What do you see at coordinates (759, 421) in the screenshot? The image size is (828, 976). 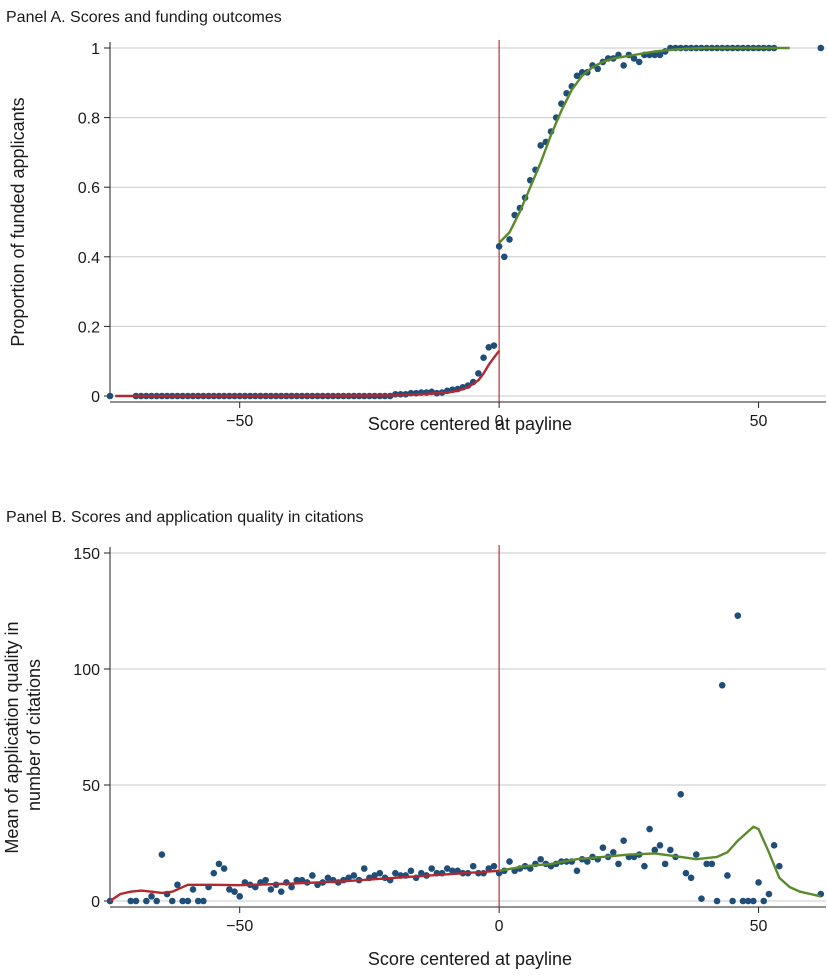 I see `panel-a-x-tick-label: 50` at bounding box center [759, 421].